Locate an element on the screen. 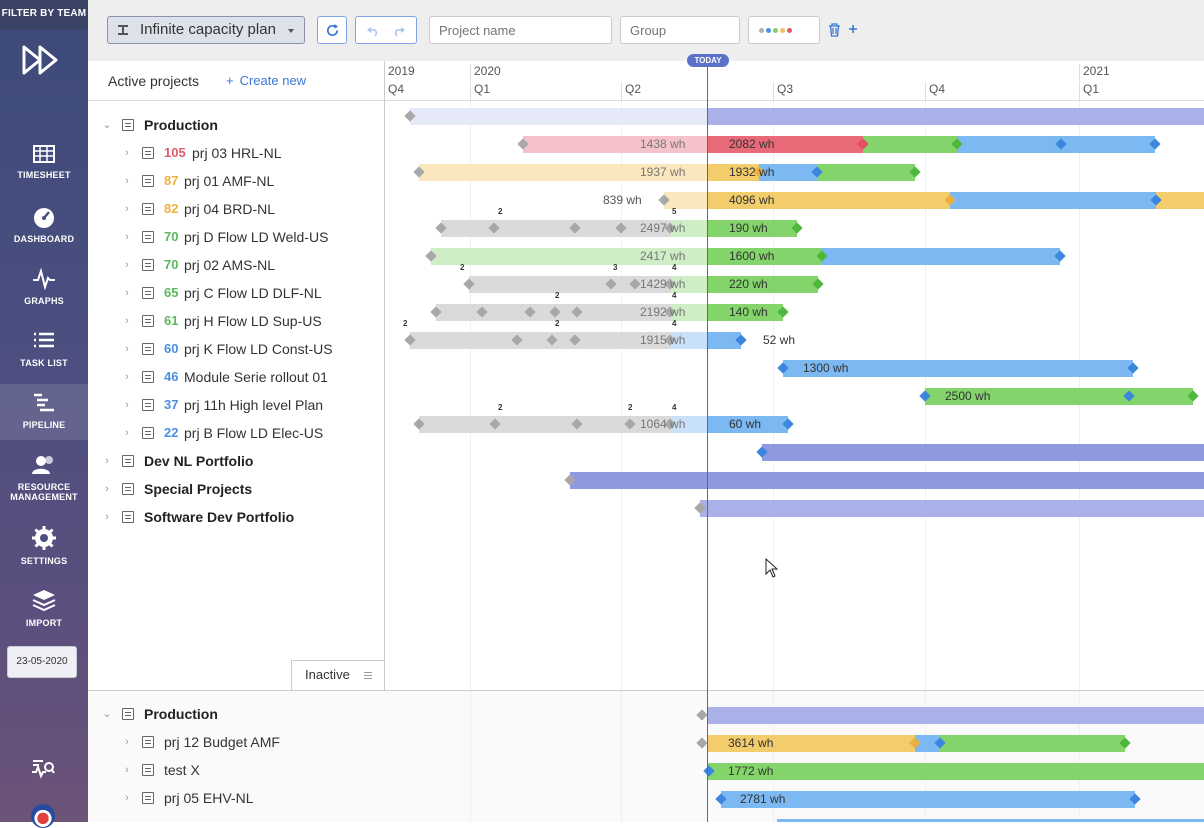 This screenshot has width=1204, height=828. nav-resource-management-label: RESOURCE MANAGEMENT is located at coordinates (44, 492).